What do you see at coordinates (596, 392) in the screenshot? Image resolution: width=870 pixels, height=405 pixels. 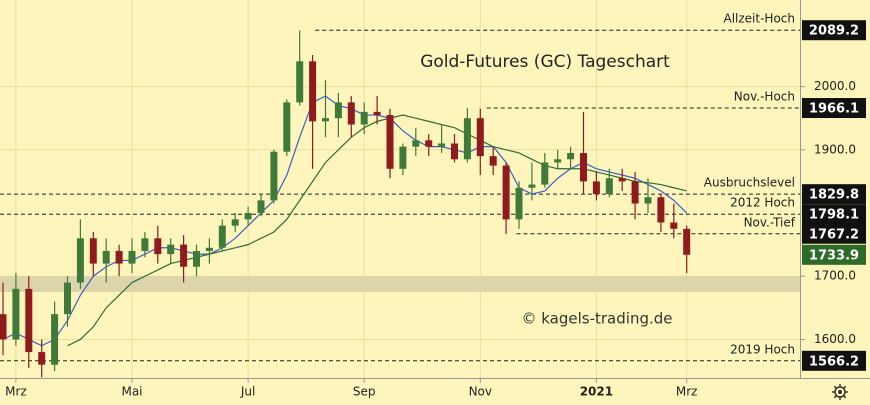 I see `x-tick-label: 2021` at bounding box center [596, 392].